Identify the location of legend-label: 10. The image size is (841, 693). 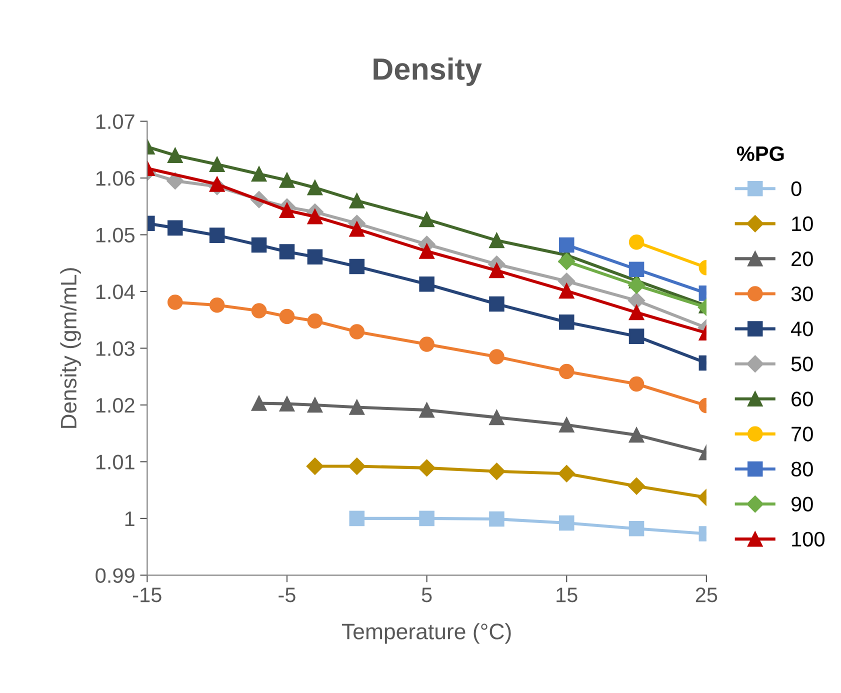
(802, 224).